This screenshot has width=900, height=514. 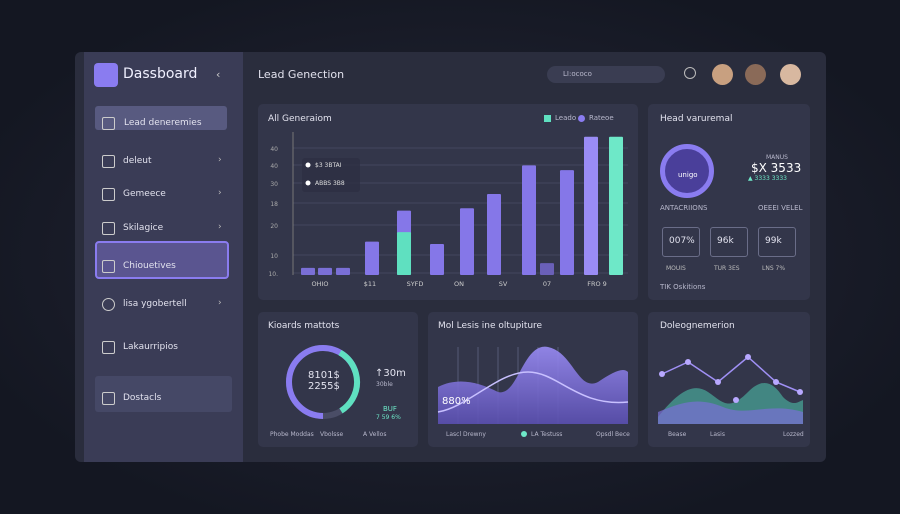 I want to click on donut, so click(x=323, y=382).